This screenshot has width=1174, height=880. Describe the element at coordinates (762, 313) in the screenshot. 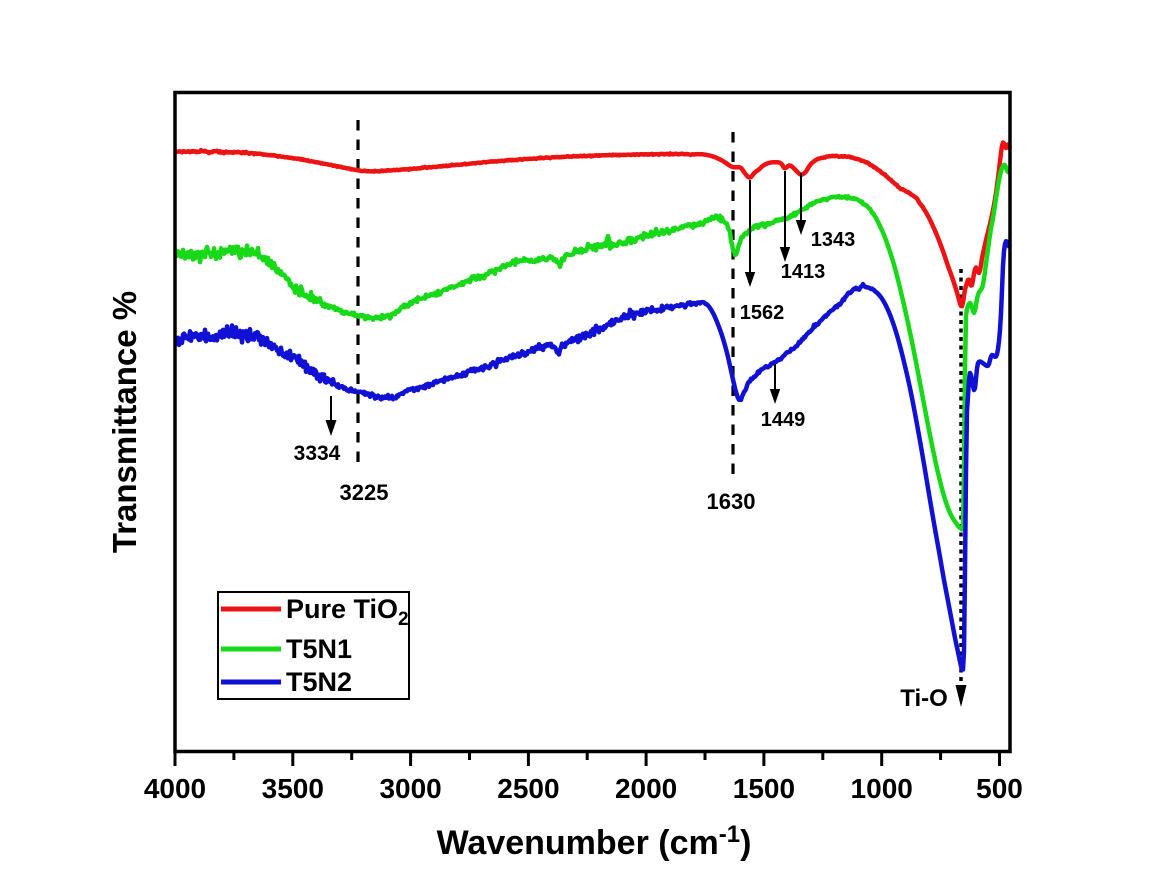

I see `svg-text: 1562` at that location.